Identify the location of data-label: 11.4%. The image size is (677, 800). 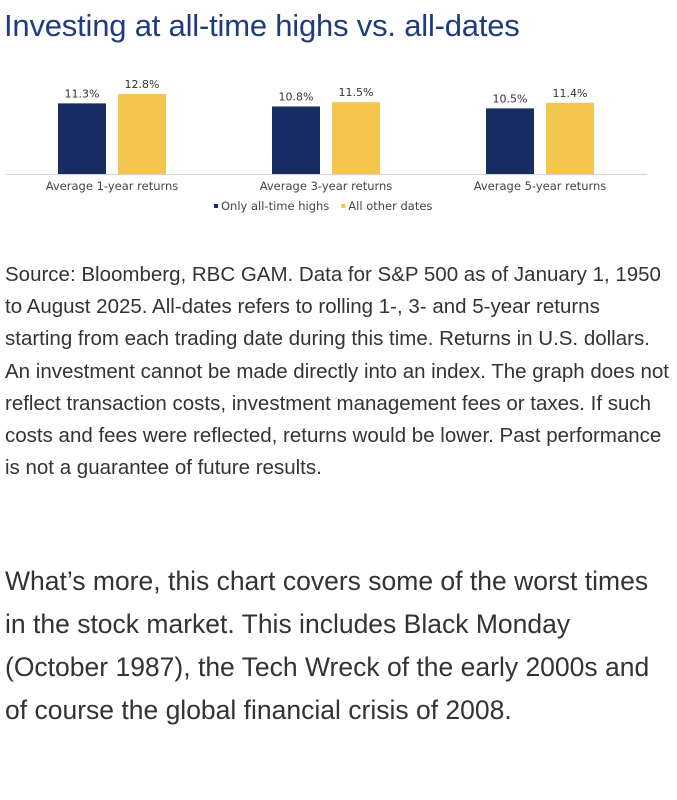
(570, 93).